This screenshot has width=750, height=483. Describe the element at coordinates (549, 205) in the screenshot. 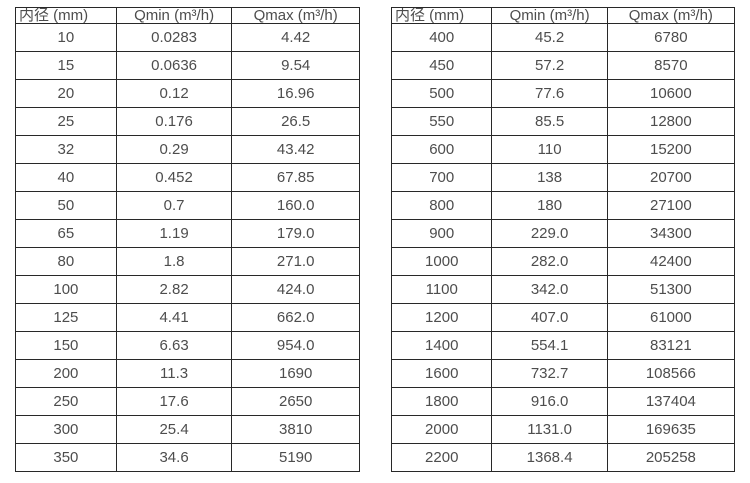

I see `cell-qmin: 180` at that location.